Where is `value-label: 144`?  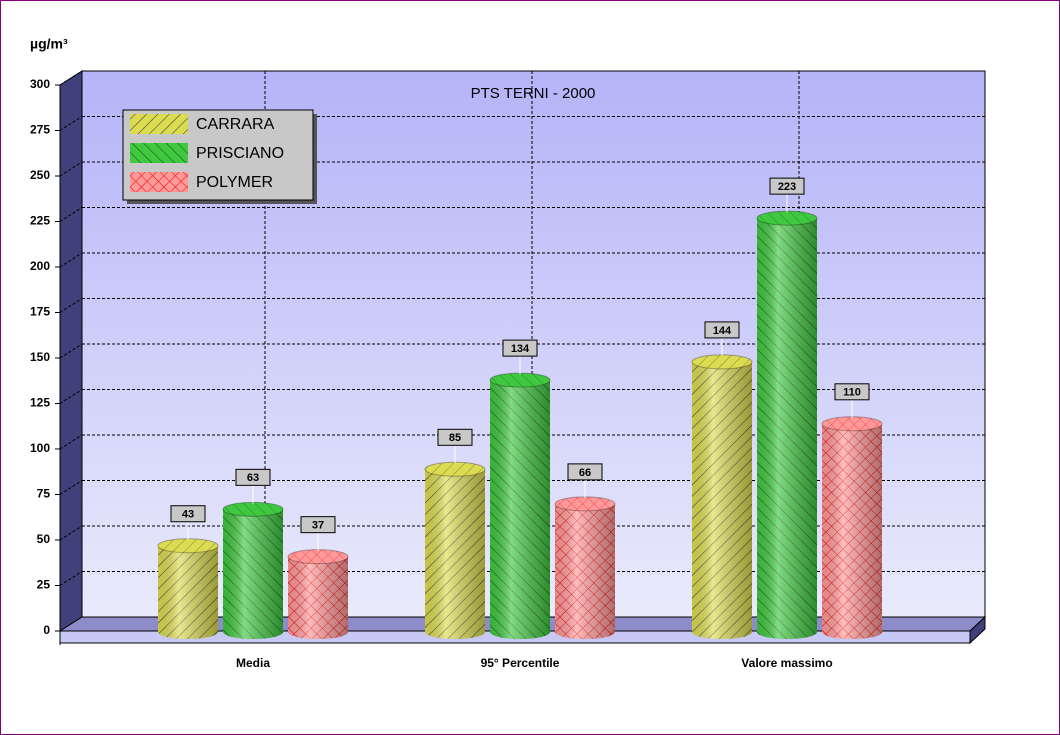
value-label: 144 is located at coordinates (722, 331).